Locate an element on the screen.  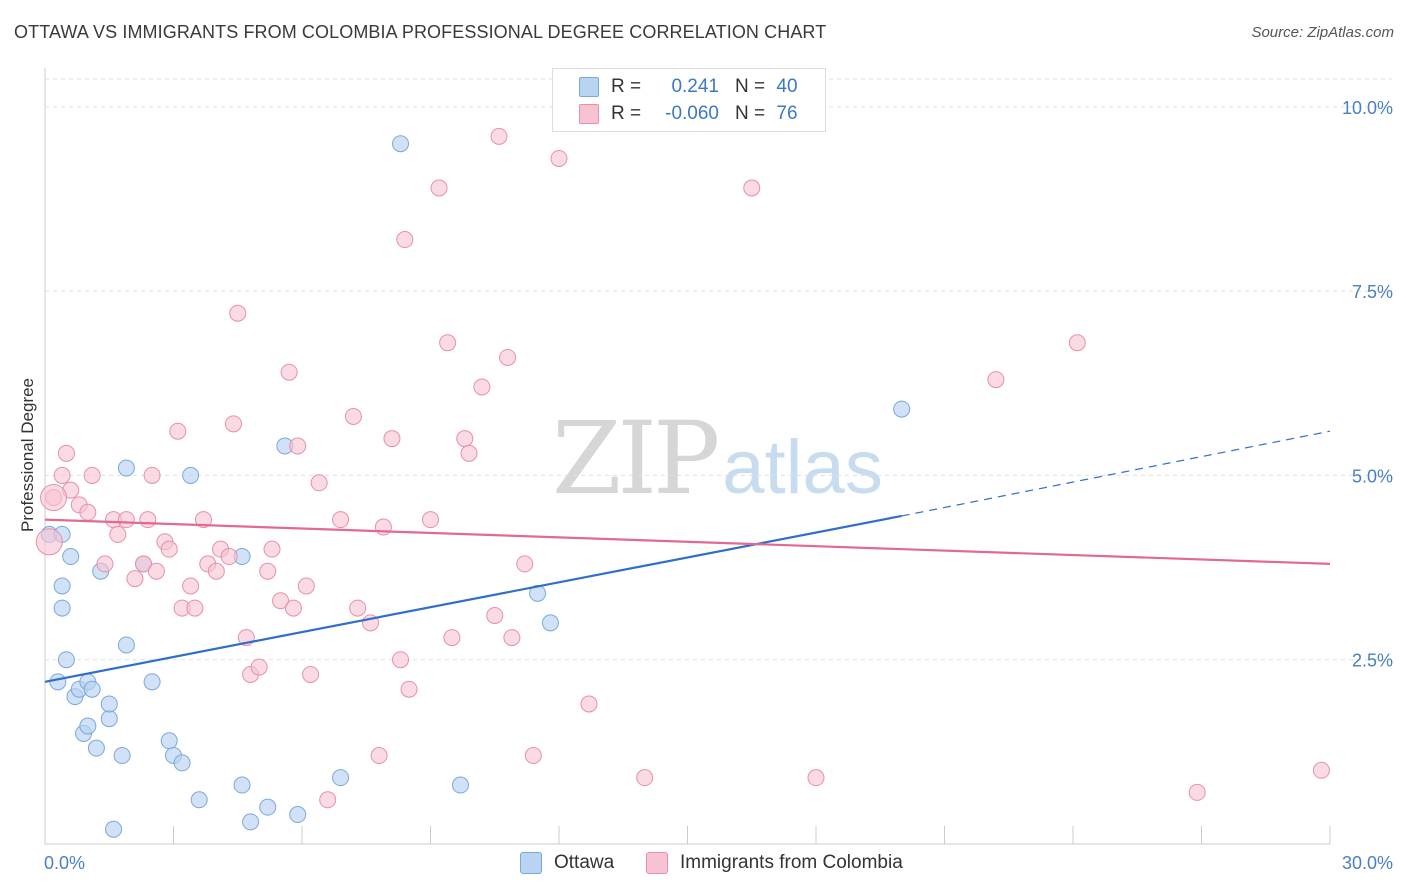
legend-label-ottawa: Ottawa is located at coordinates (584, 862).